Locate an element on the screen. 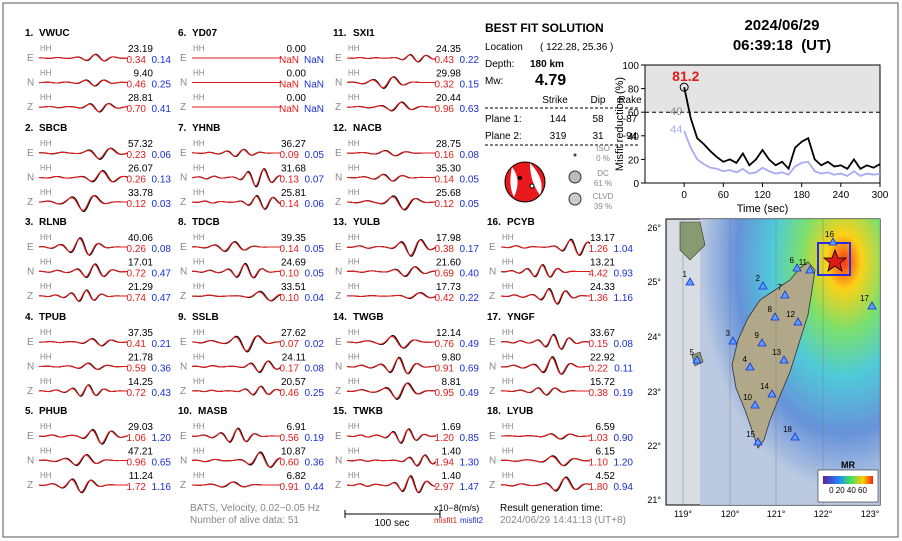 The height and width of the screenshot is (541, 902). x-tick-label: 0 is located at coordinates (684, 195).